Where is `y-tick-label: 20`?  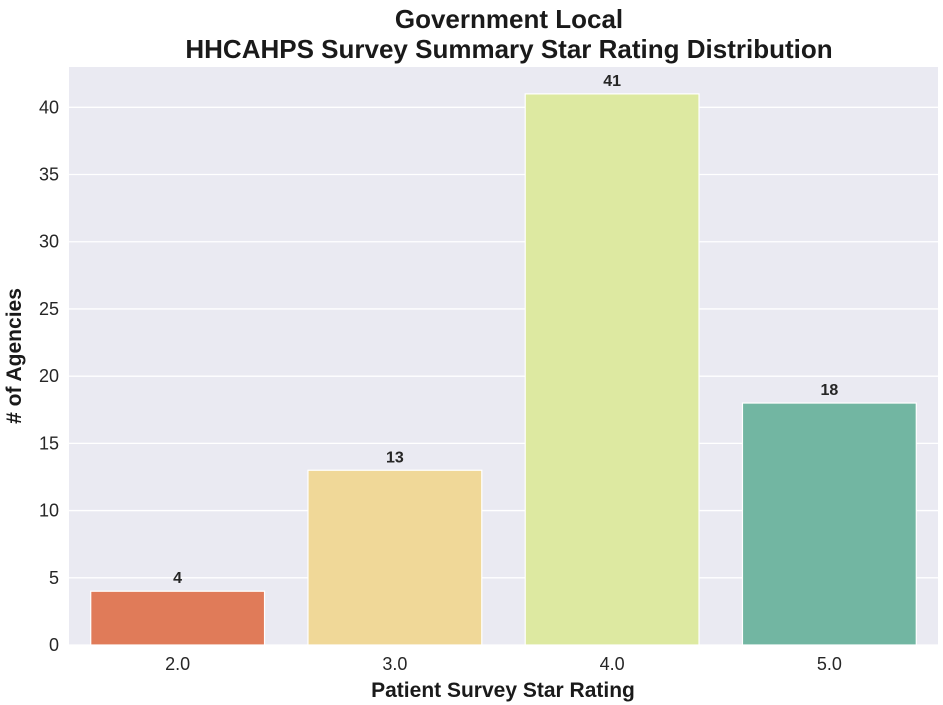
y-tick-label: 20 is located at coordinates (49, 376).